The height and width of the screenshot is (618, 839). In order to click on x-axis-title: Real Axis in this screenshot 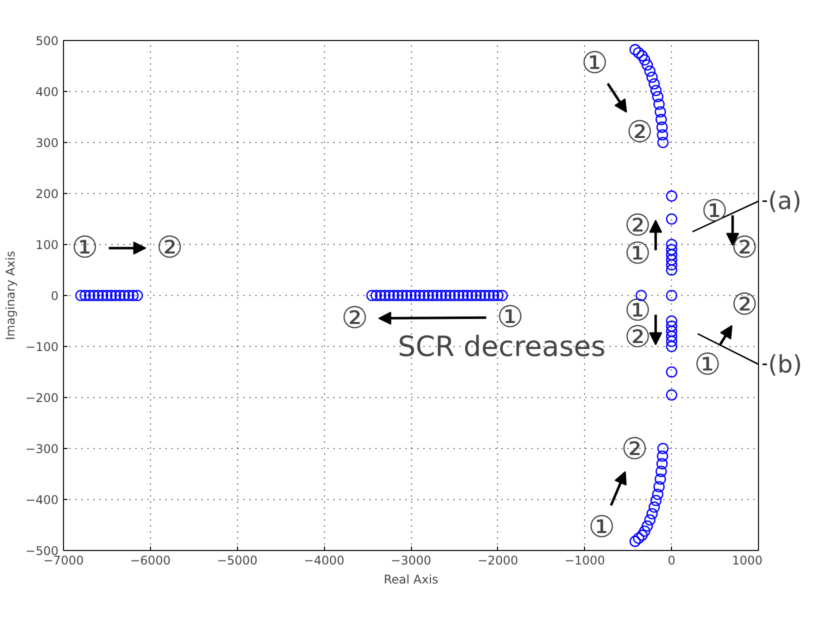, I will do `click(411, 579)`.